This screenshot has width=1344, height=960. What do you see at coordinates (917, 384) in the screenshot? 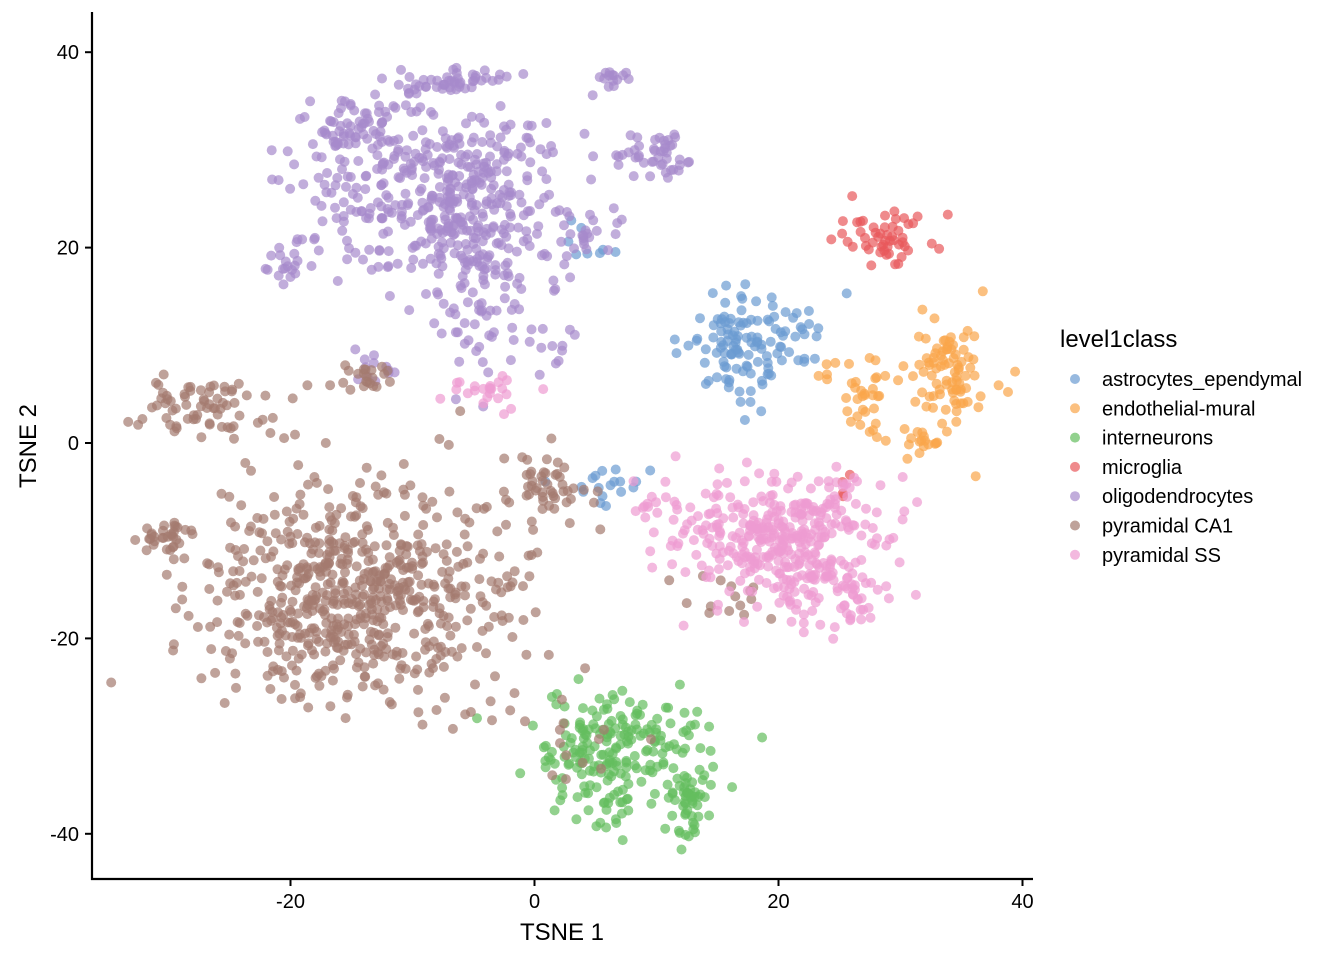
I see `series-endothelial-mural` at bounding box center [917, 384].